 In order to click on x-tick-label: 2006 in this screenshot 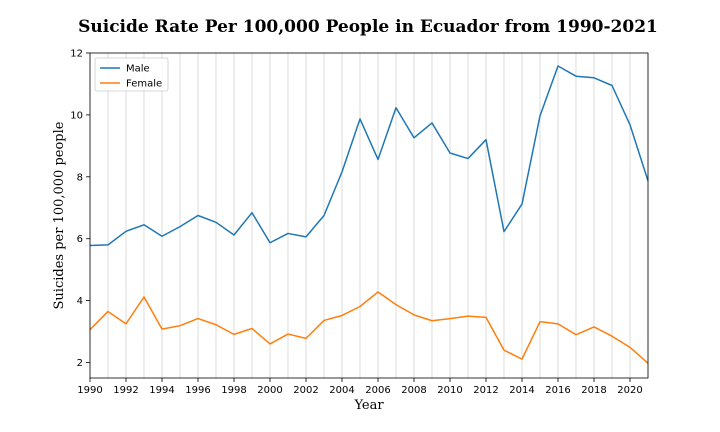, I will do `click(377, 390)`.